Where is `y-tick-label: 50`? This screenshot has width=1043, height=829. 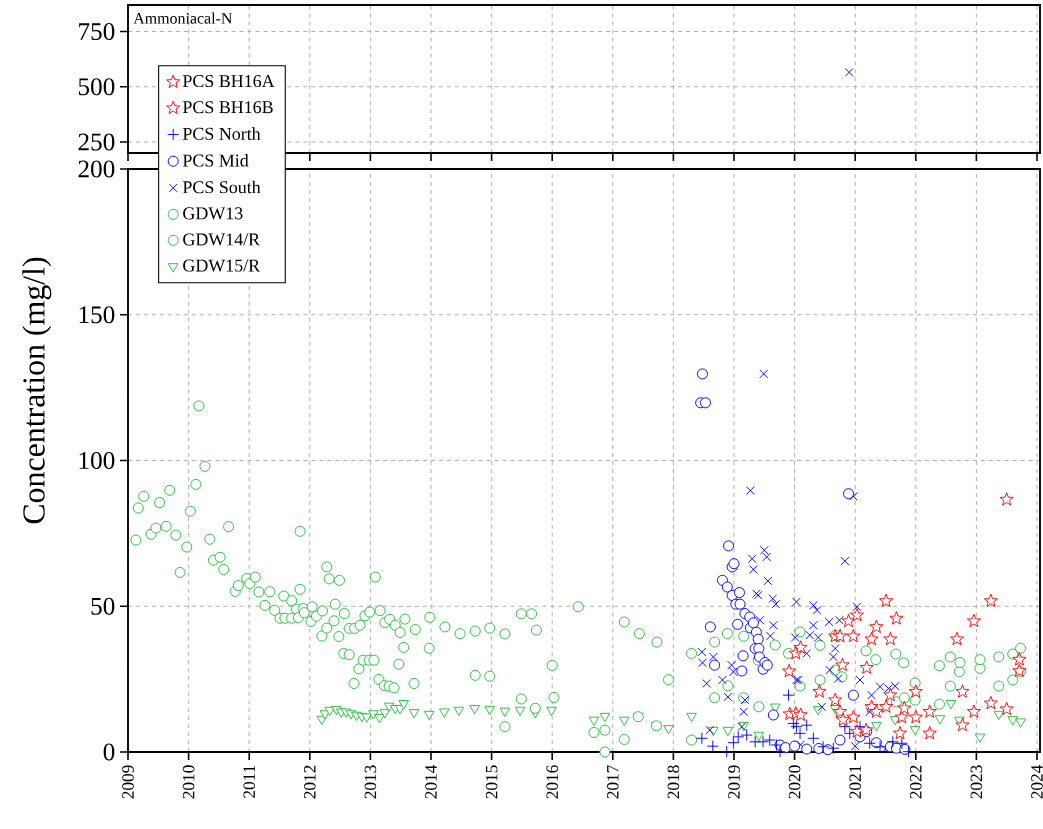
y-tick-label: 50 is located at coordinates (103, 606).